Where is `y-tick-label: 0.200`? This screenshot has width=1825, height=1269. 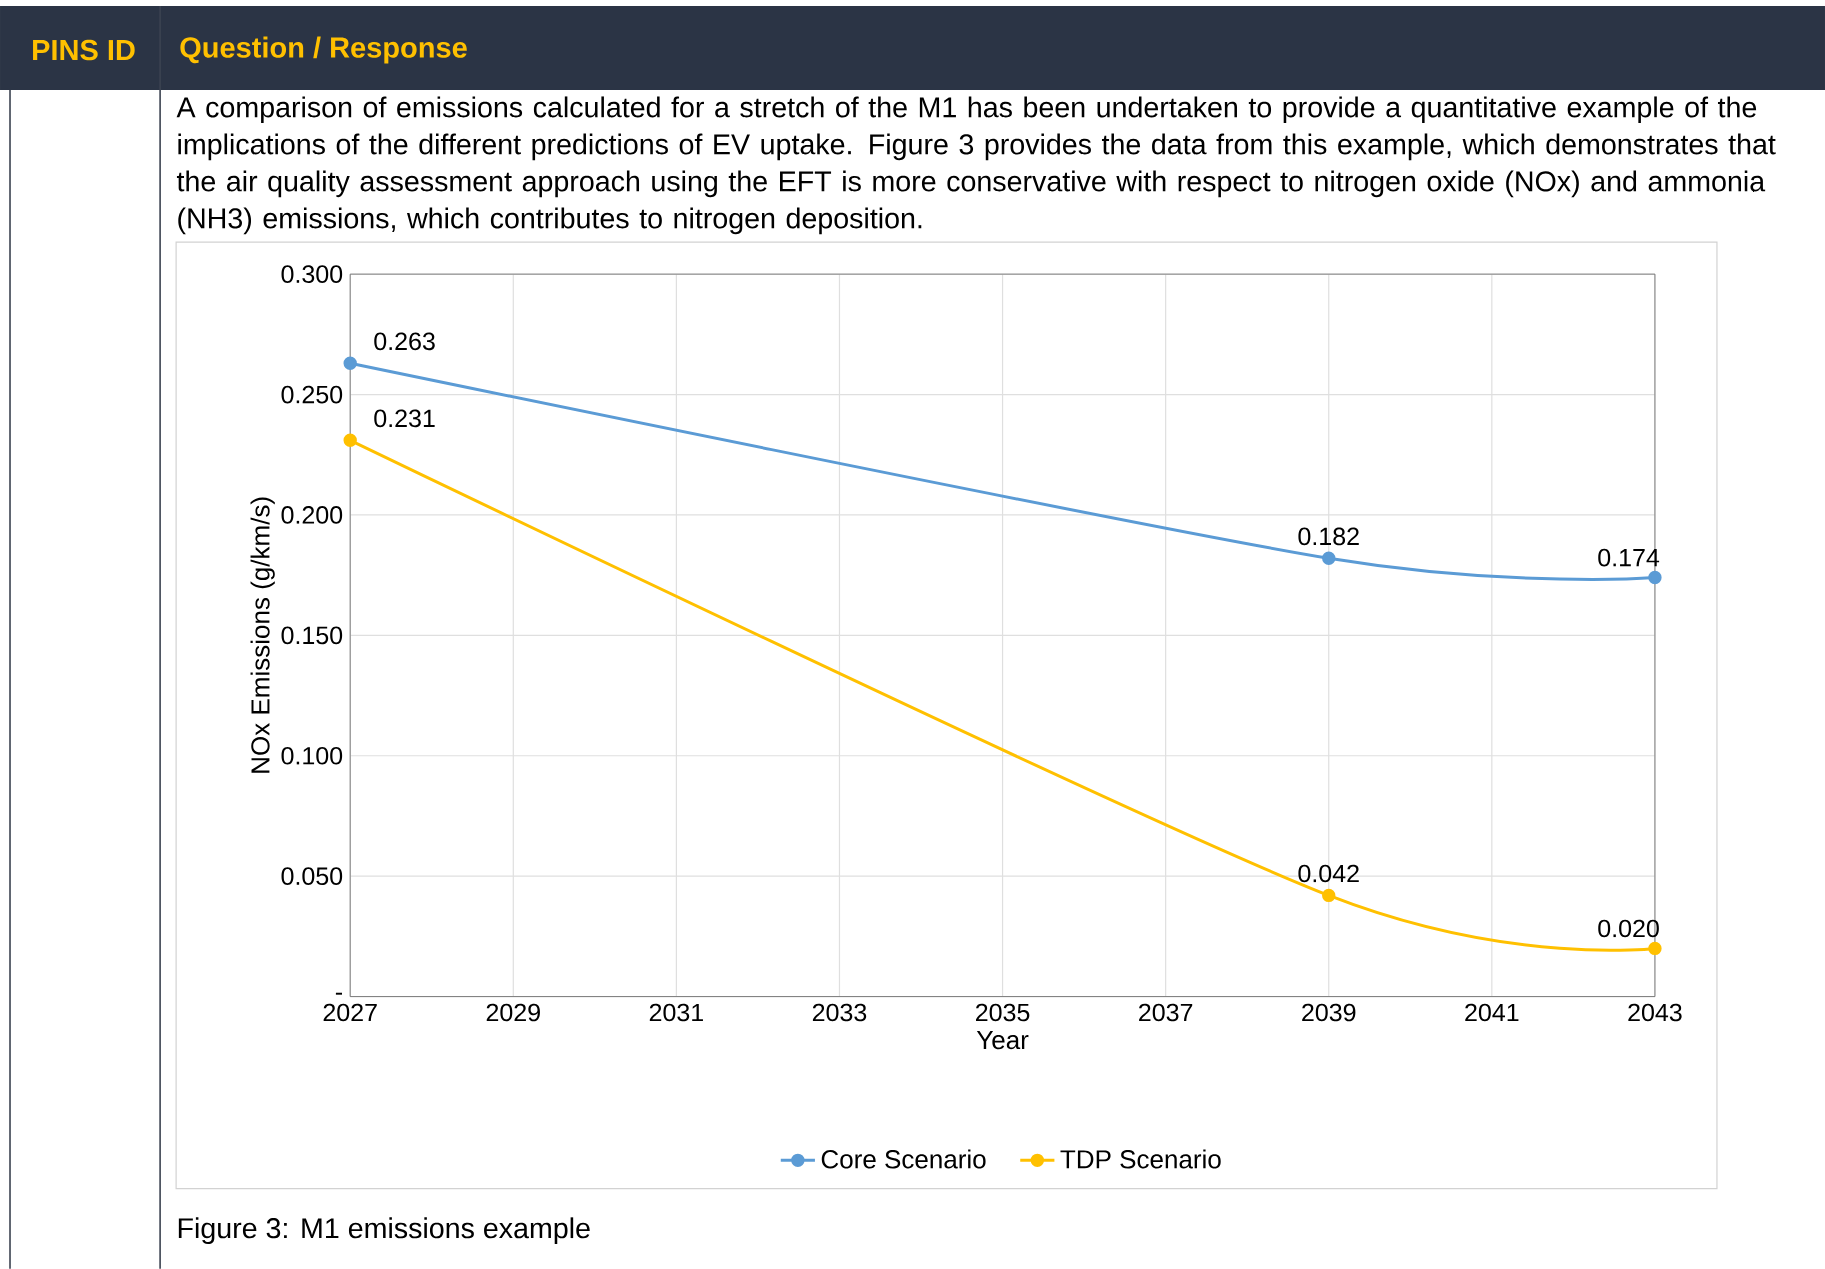
y-tick-label: 0.200 is located at coordinates (312, 514).